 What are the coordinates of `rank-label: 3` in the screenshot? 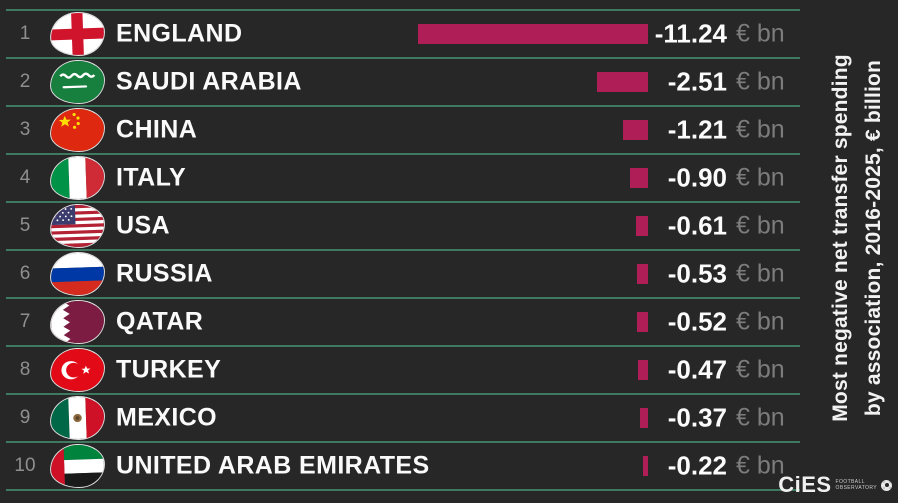 It's located at (25, 129).